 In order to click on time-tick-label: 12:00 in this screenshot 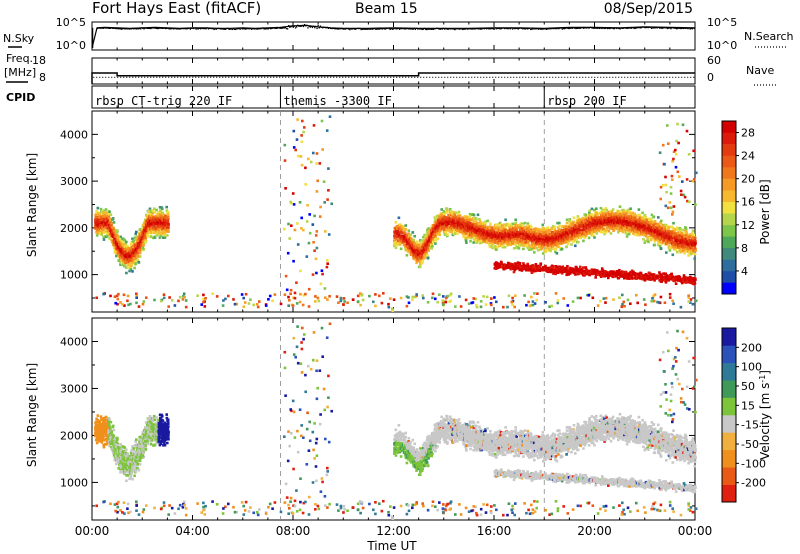, I will do `click(393, 531)`.